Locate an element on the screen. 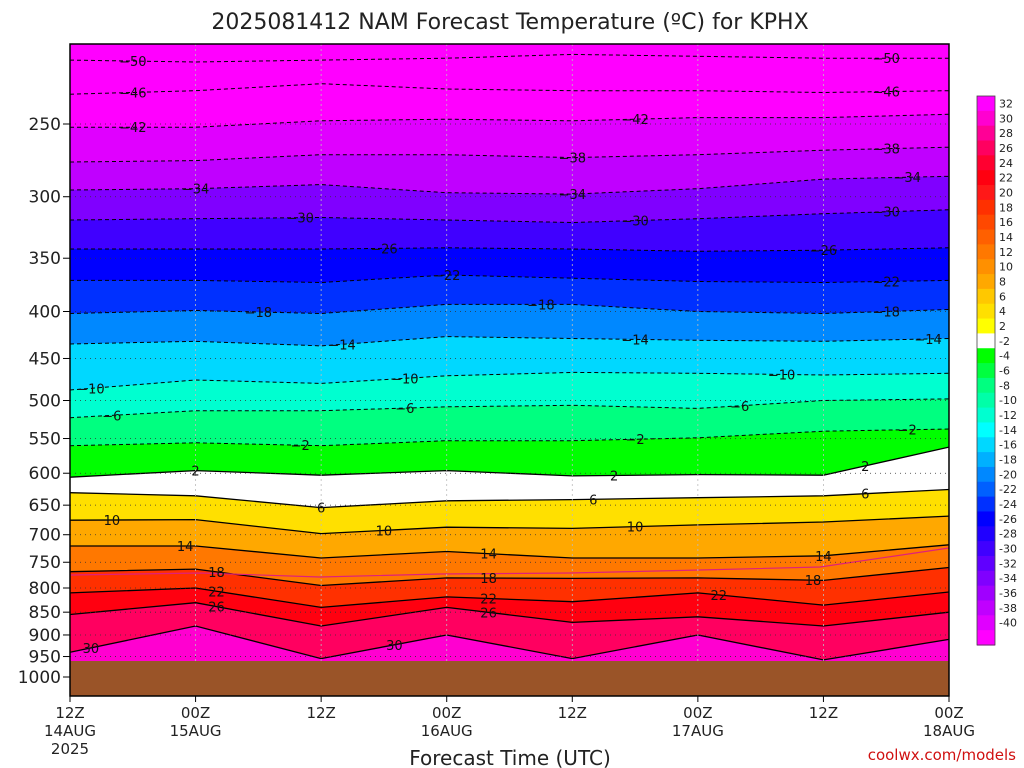 Image resolution: width=1024 pixels, height=768 pixels. colorbar-label: -16 is located at coordinates (1008, 445).